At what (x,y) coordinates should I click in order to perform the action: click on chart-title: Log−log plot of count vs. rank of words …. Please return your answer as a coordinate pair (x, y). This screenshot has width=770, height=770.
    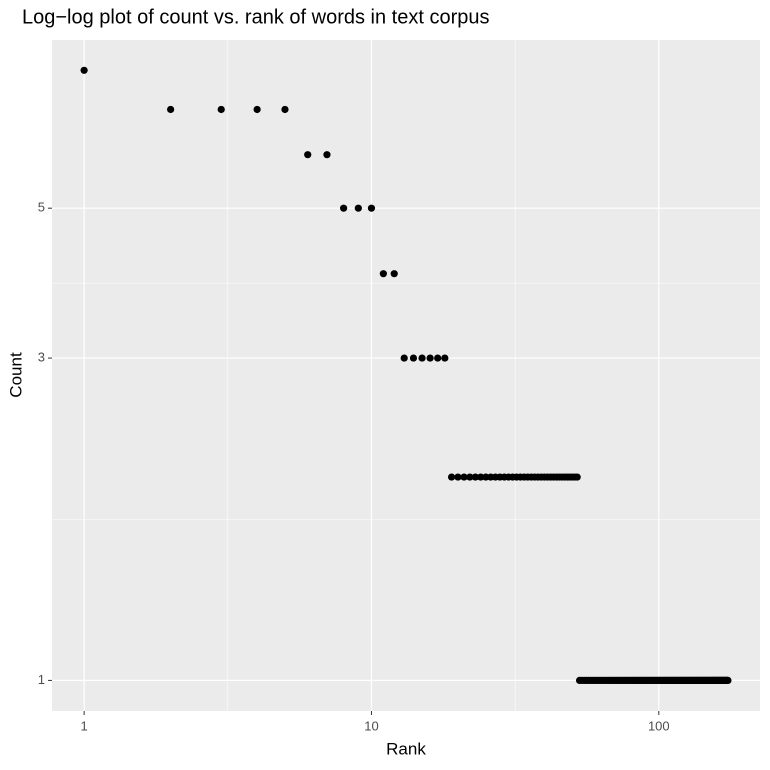
    Looking at the image, I should click on (255, 17).